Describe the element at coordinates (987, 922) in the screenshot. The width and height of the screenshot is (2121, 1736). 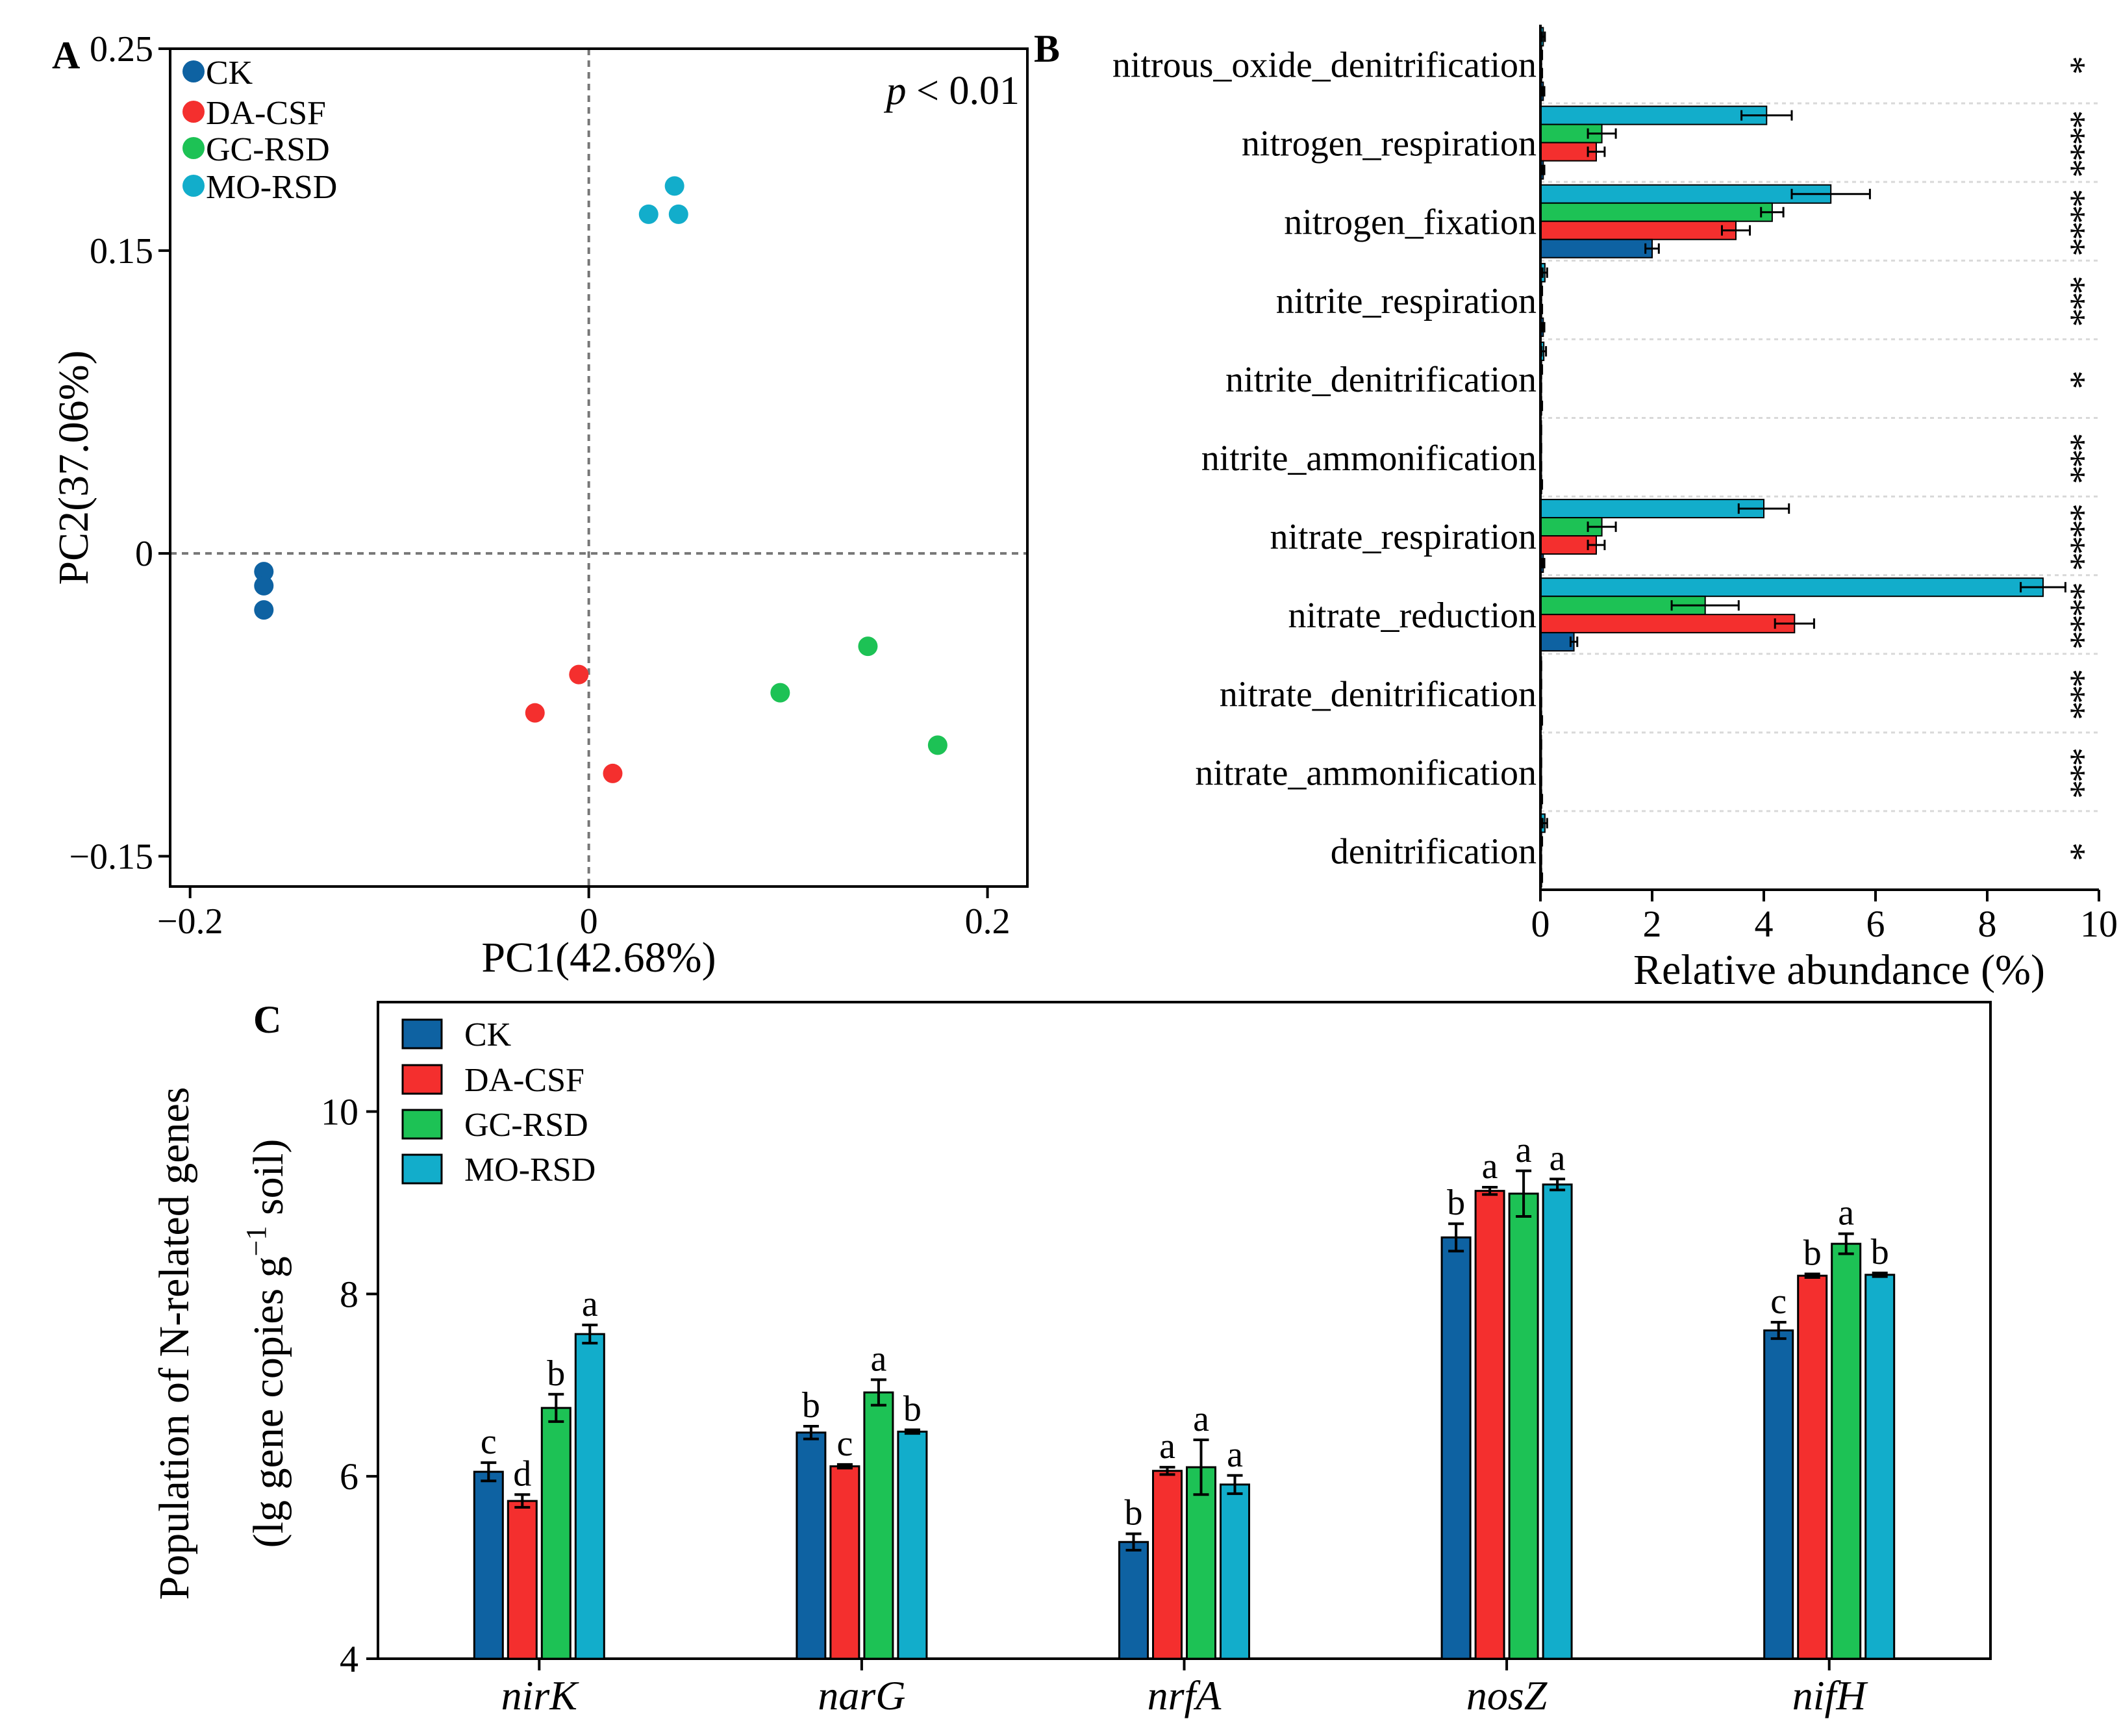
I see `x-tick-label: 0.2` at that location.